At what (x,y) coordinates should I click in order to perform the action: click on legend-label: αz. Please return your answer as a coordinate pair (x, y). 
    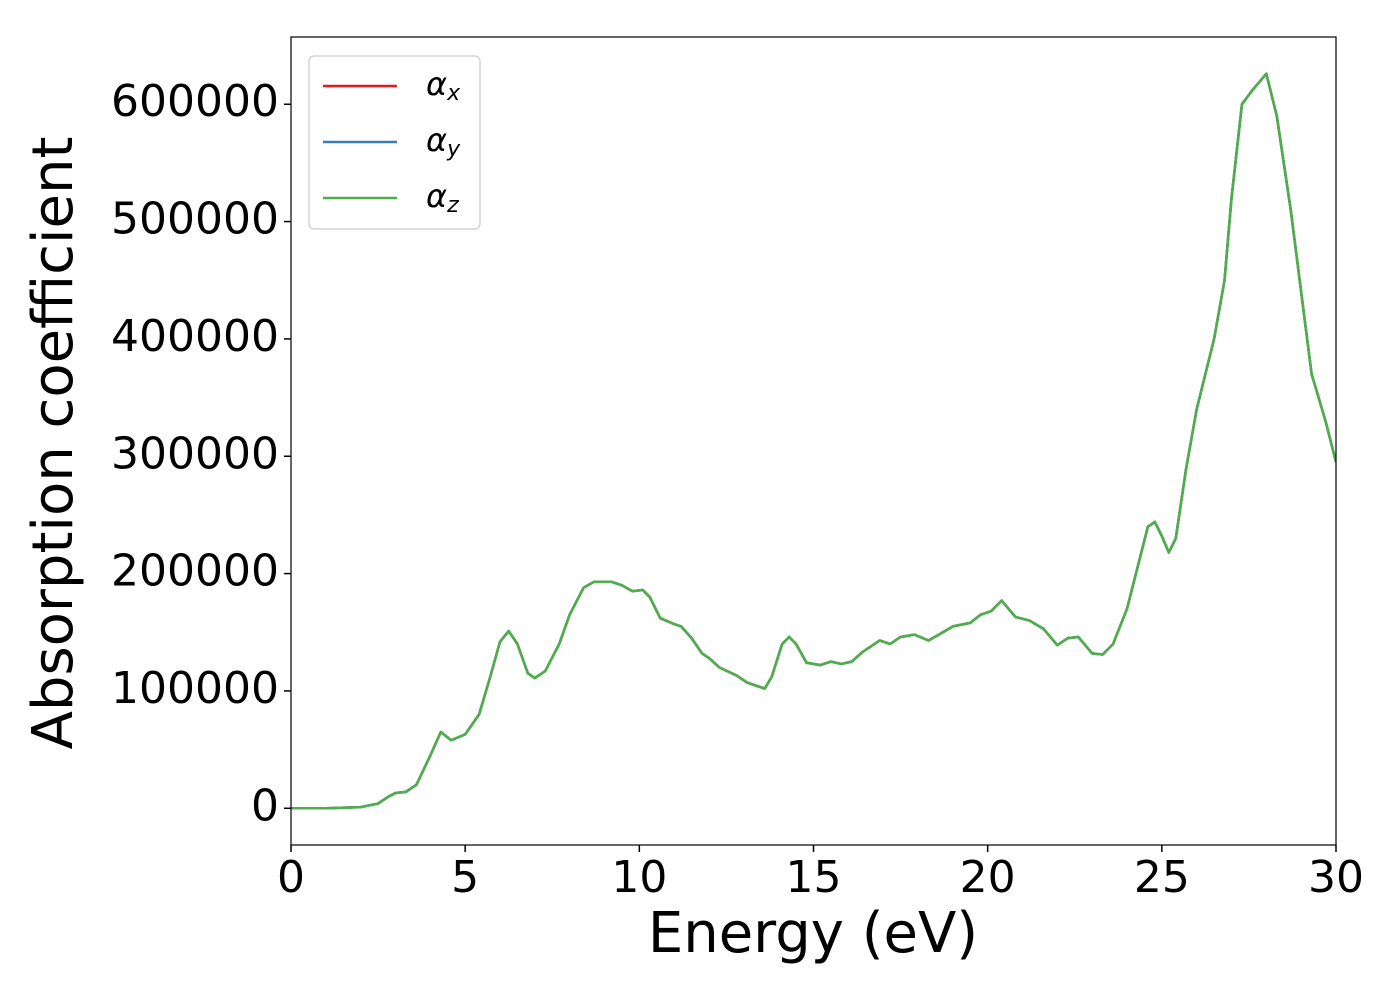
    Looking at the image, I should click on (442, 197).